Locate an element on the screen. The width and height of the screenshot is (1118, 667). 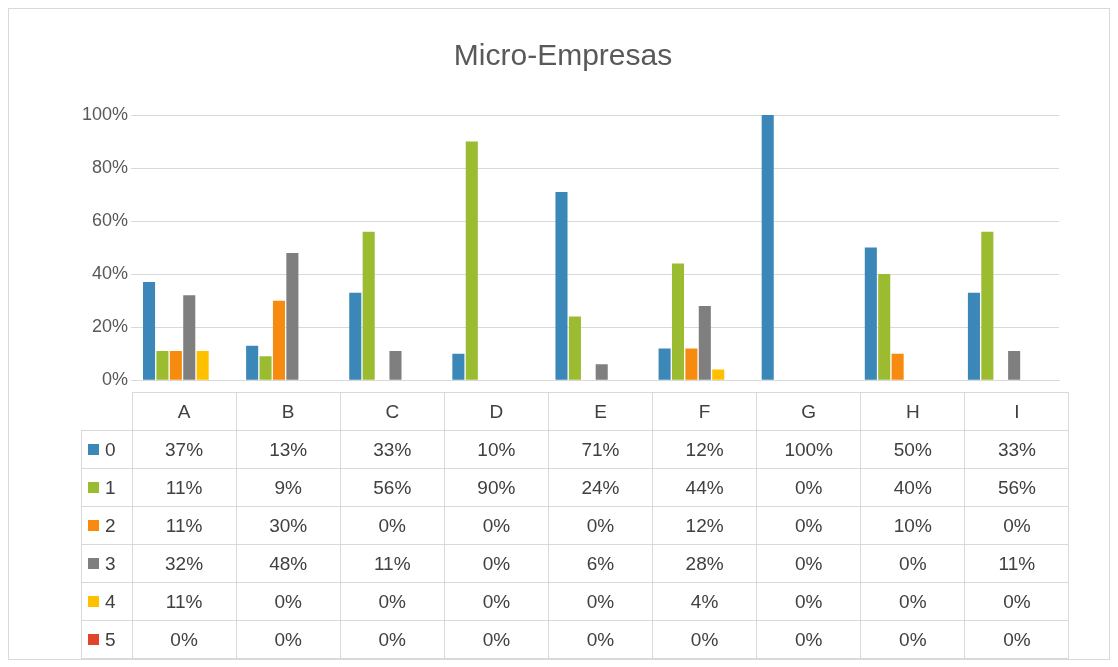
legend-label: 2 is located at coordinates (110, 525).